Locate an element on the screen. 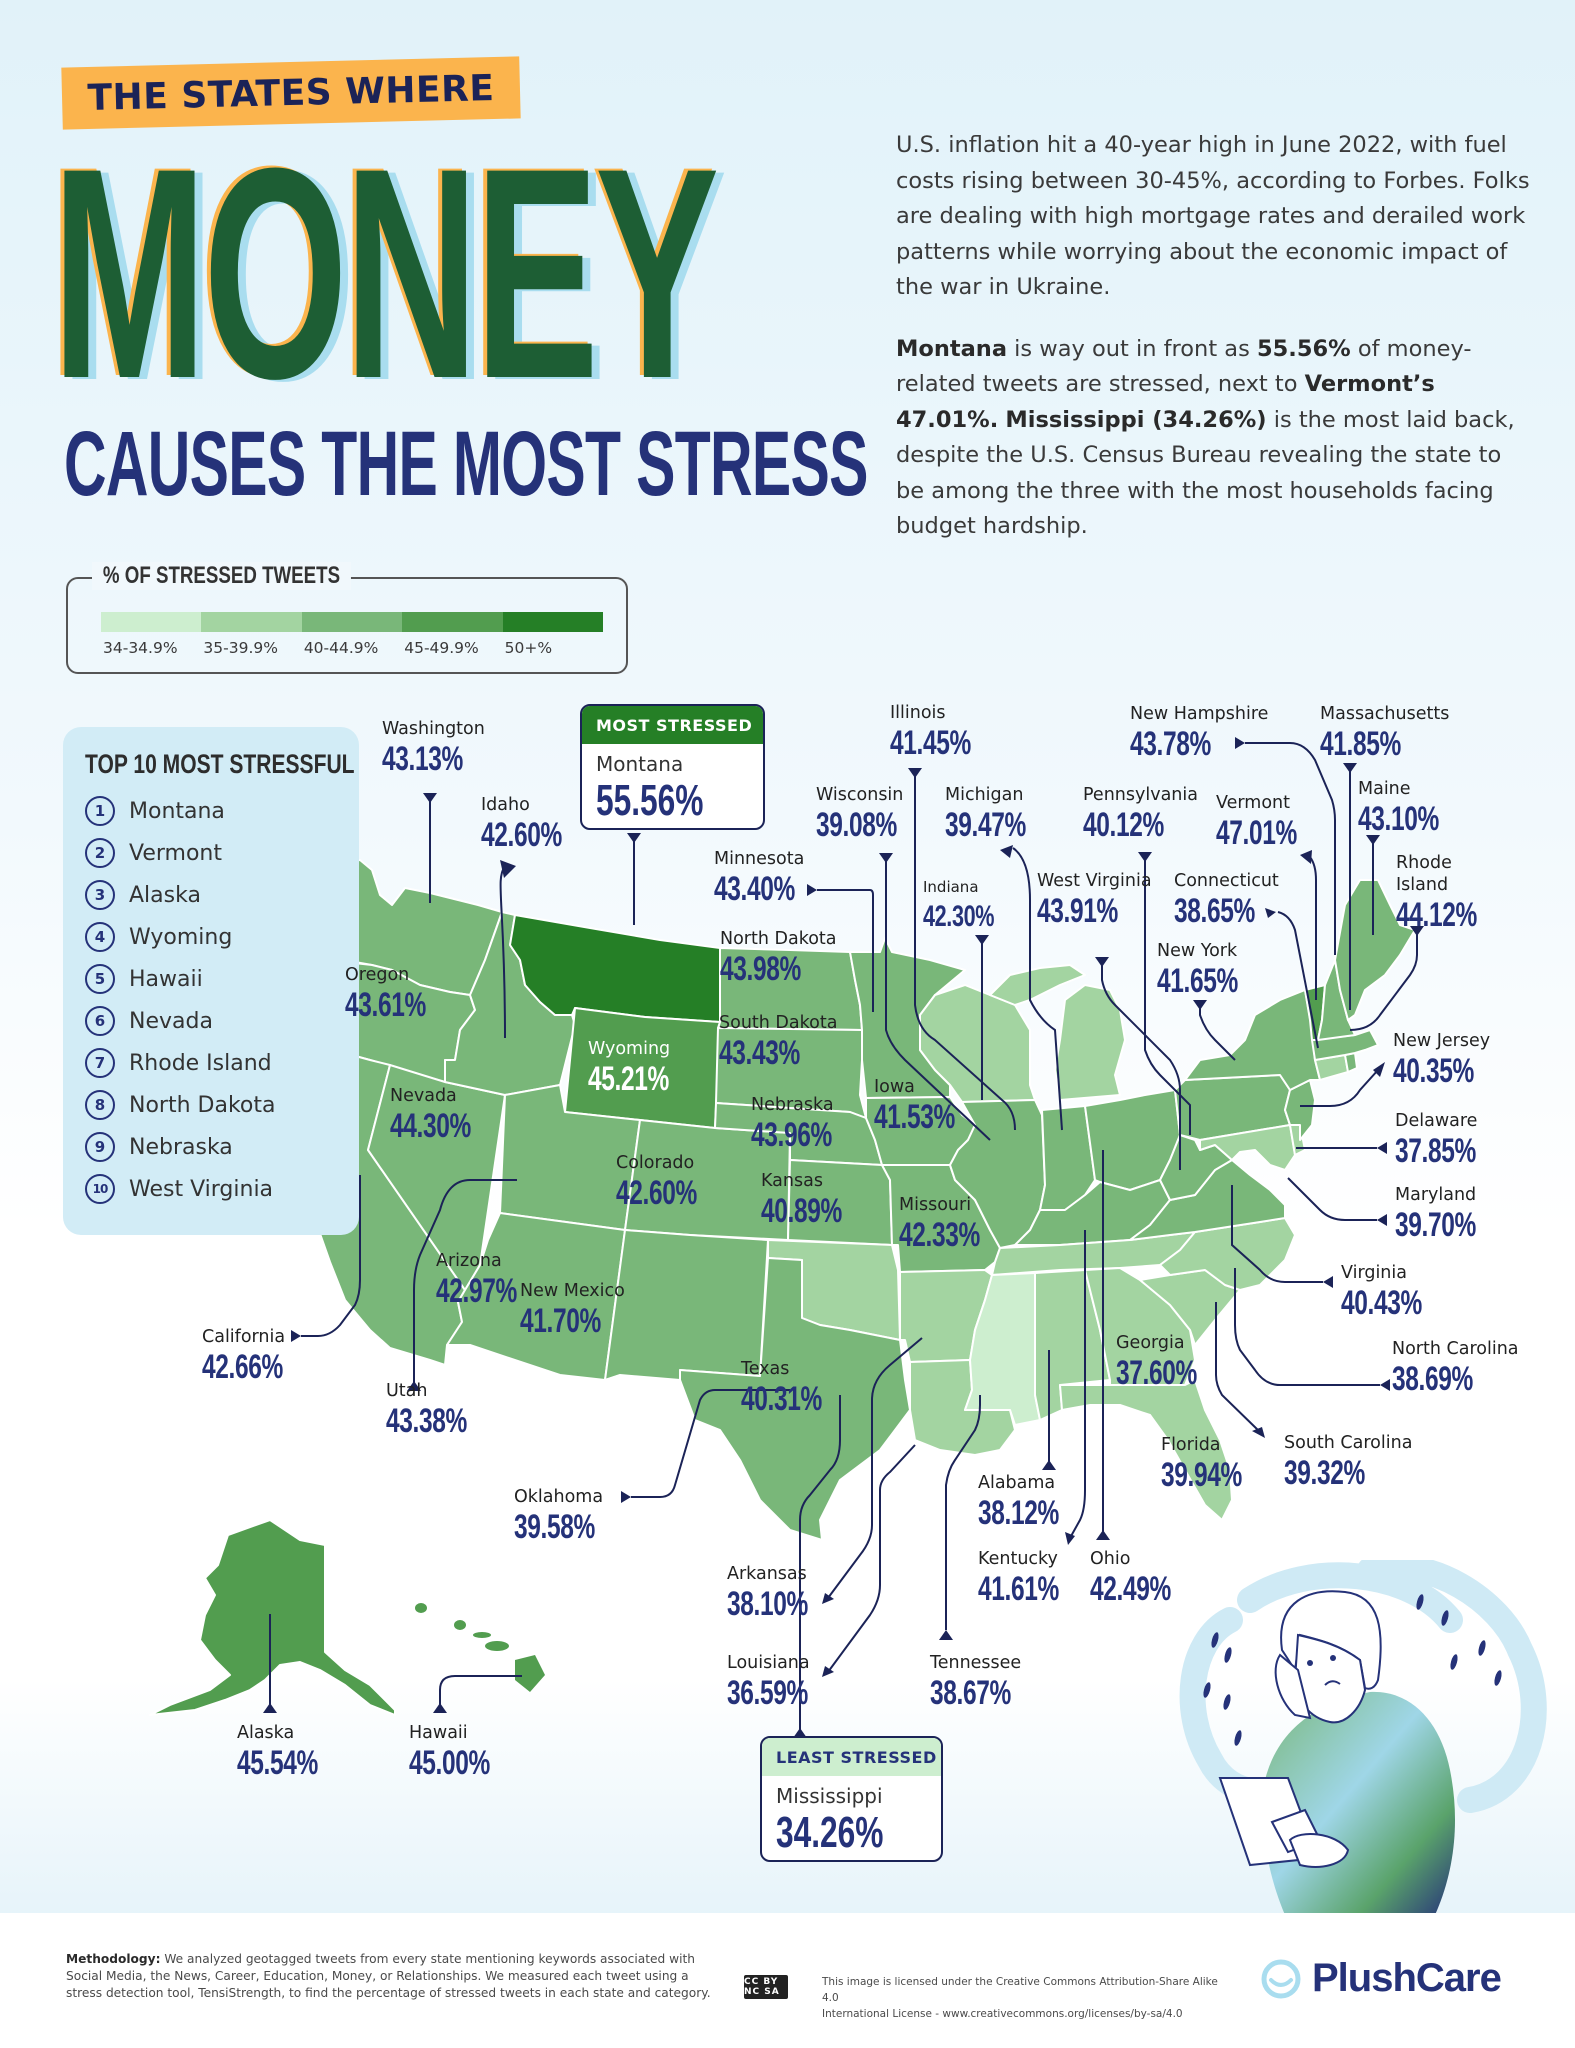 The image size is (1575, 2048). state-value: 43.91% is located at coordinates (1077, 911).